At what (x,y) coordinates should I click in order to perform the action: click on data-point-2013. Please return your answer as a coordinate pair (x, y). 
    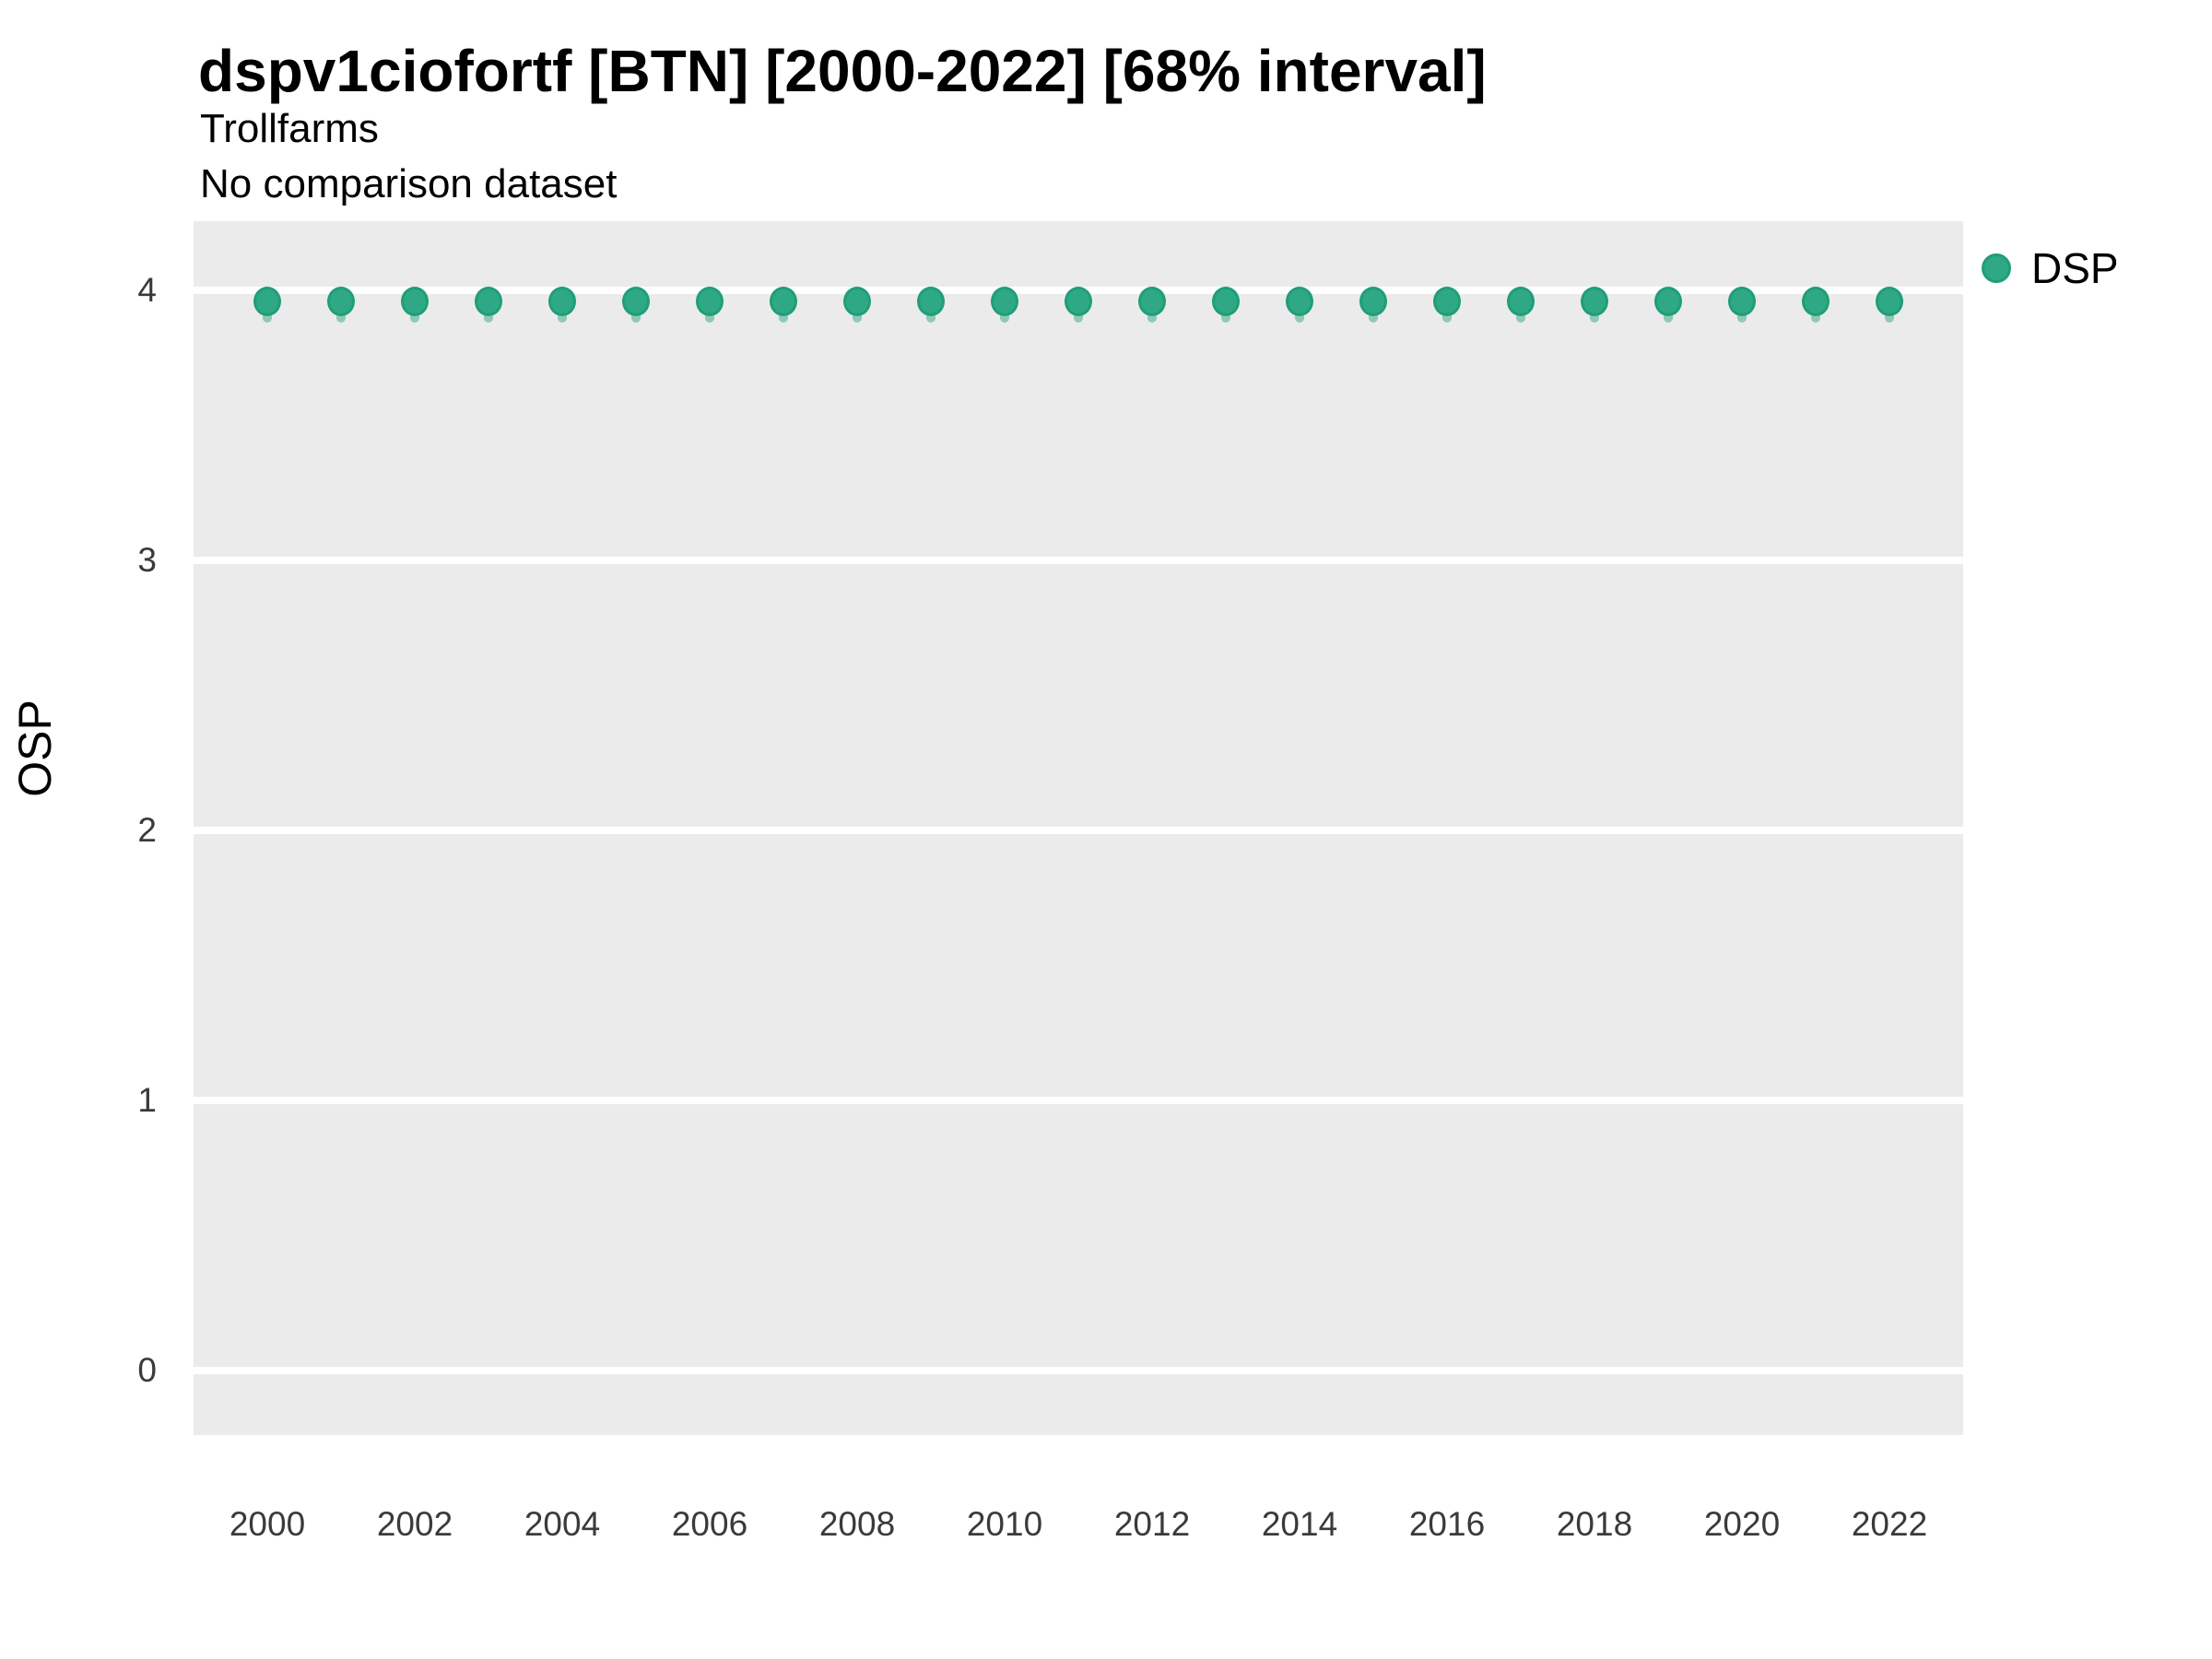
    Looking at the image, I should click on (1226, 301).